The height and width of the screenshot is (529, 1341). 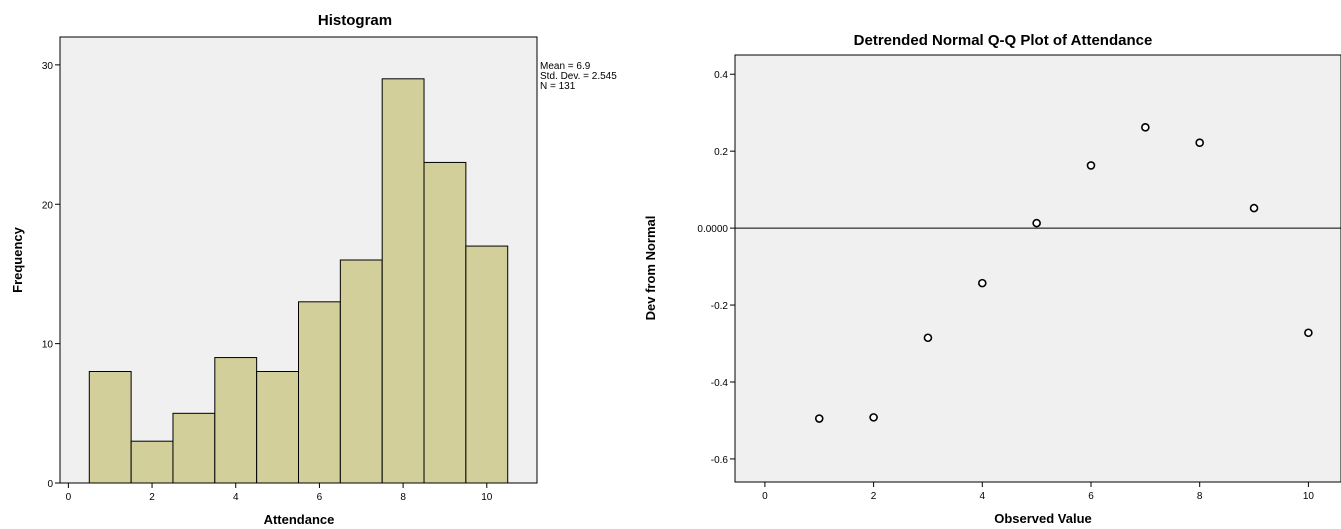 I want to click on y-tick-label: 20, so click(x=48, y=205).